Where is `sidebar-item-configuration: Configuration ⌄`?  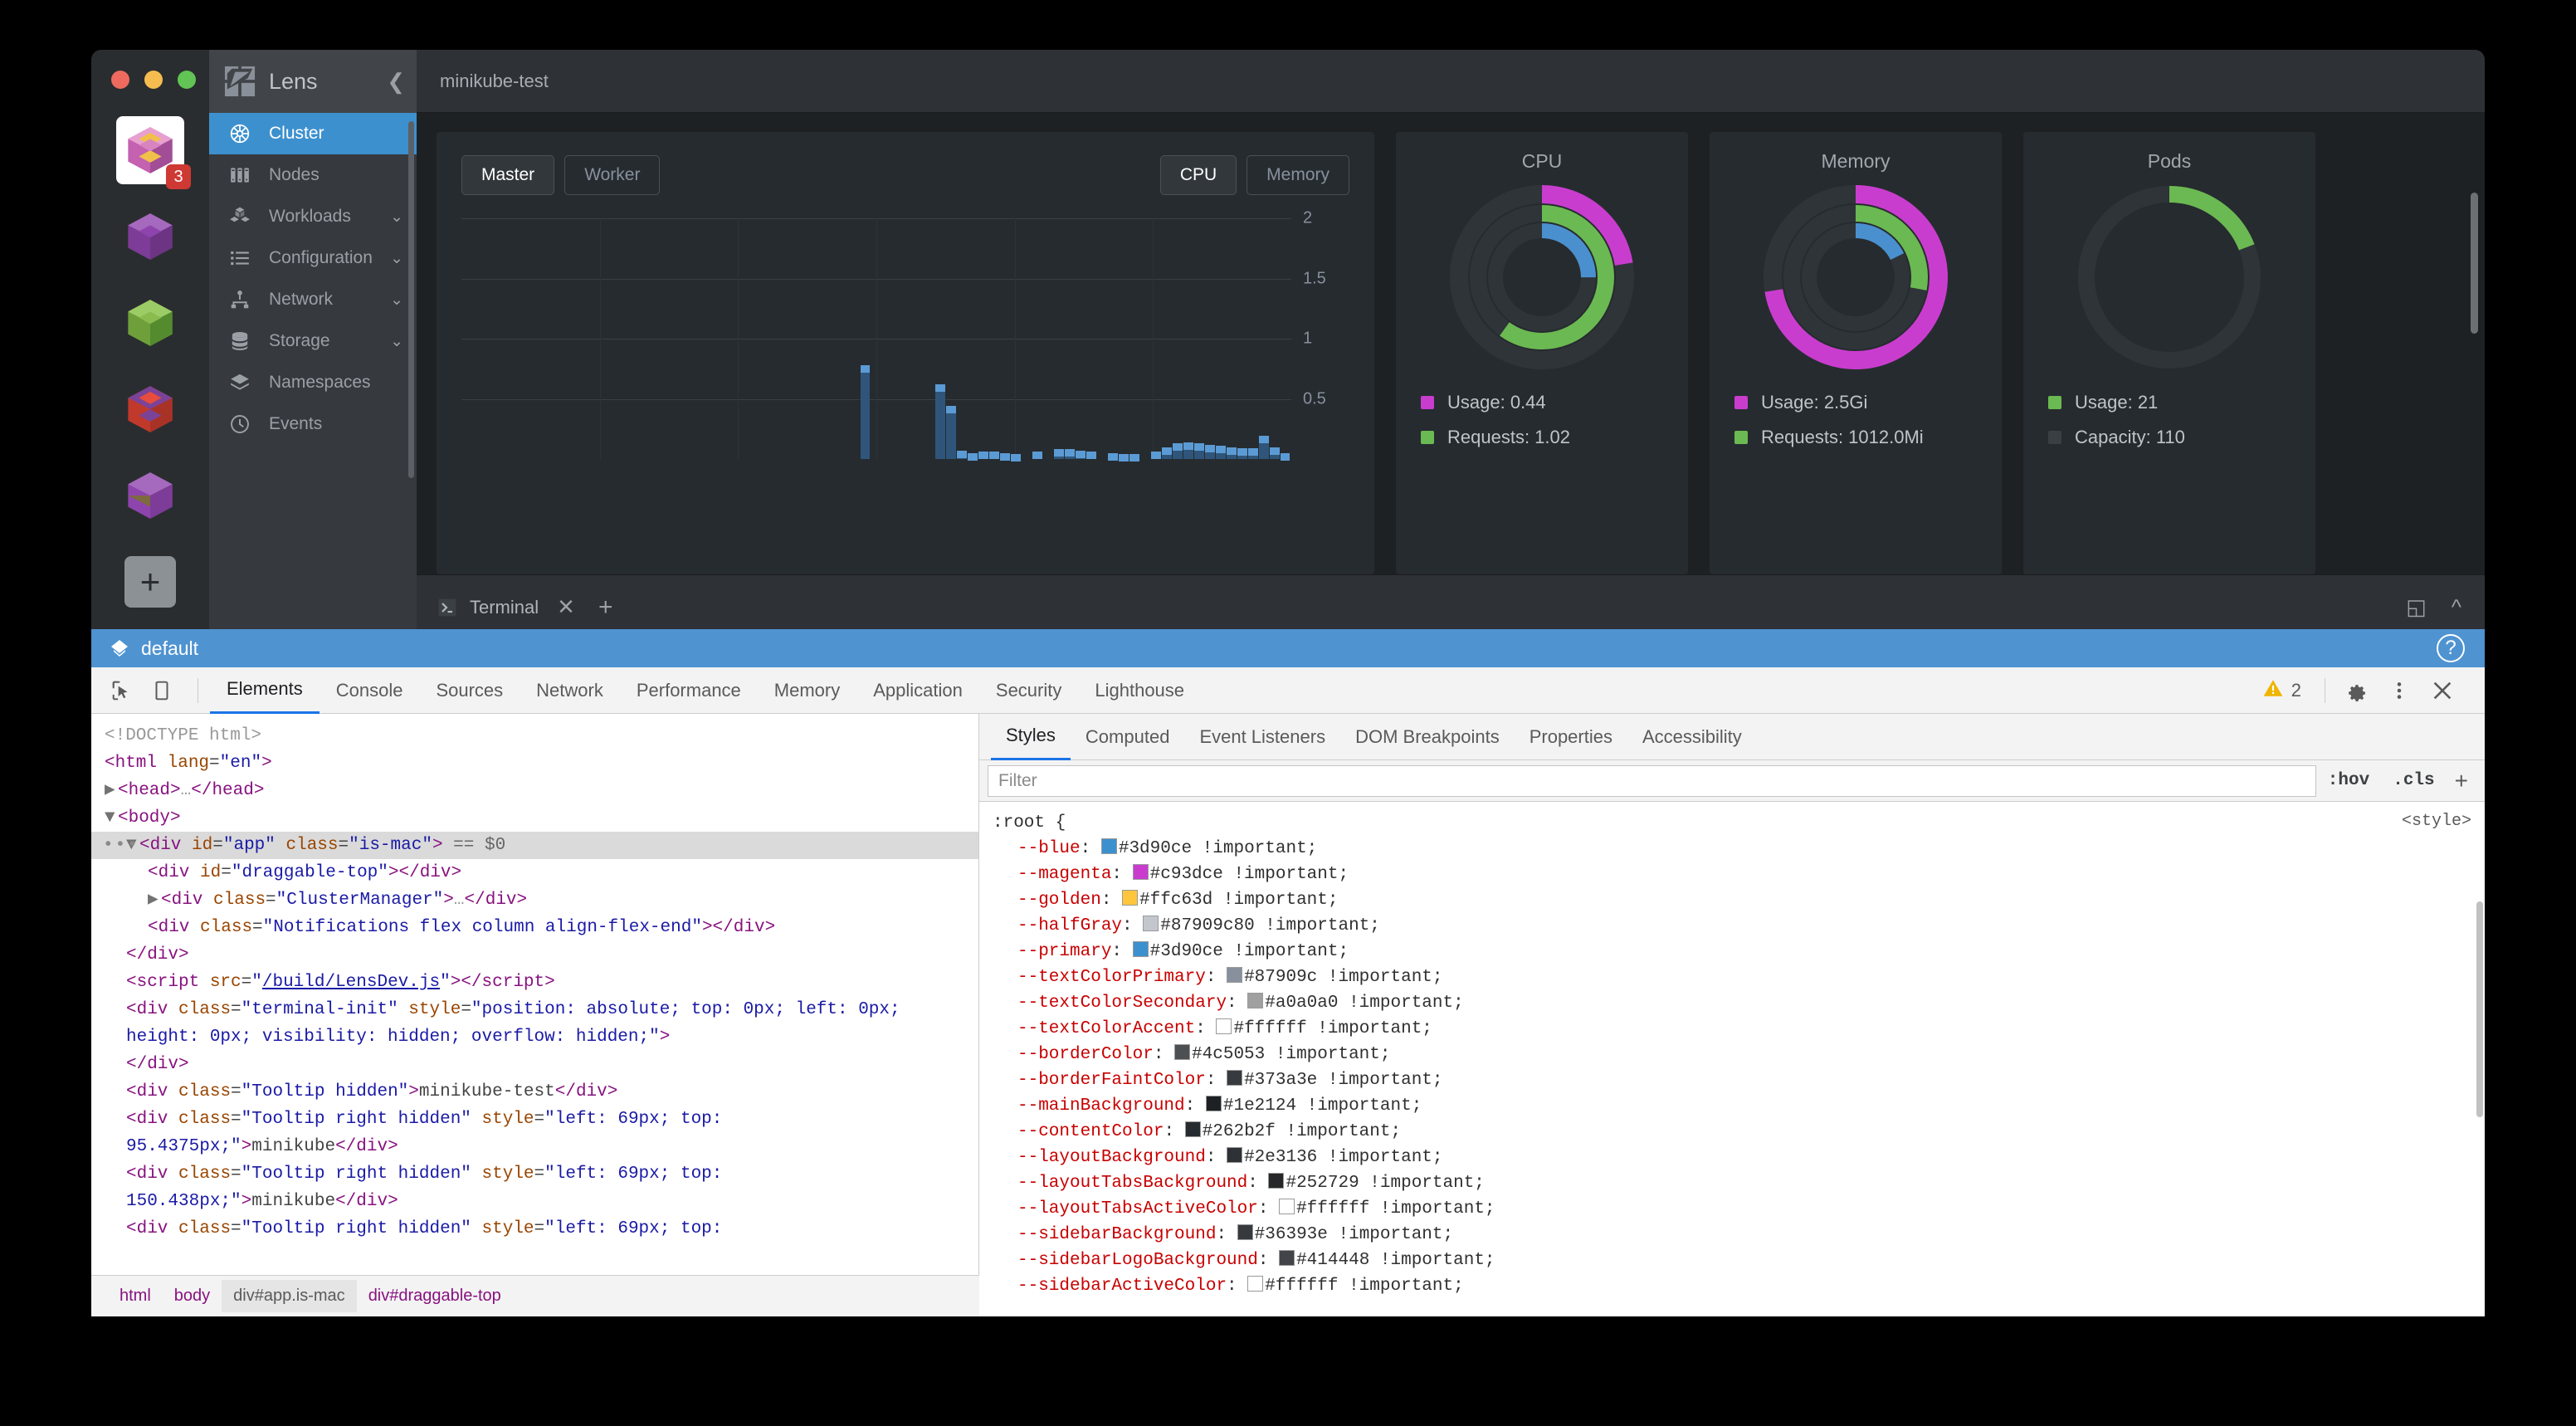 sidebar-item-configuration: Configuration ⌄ is located at coordinates (313, 258).